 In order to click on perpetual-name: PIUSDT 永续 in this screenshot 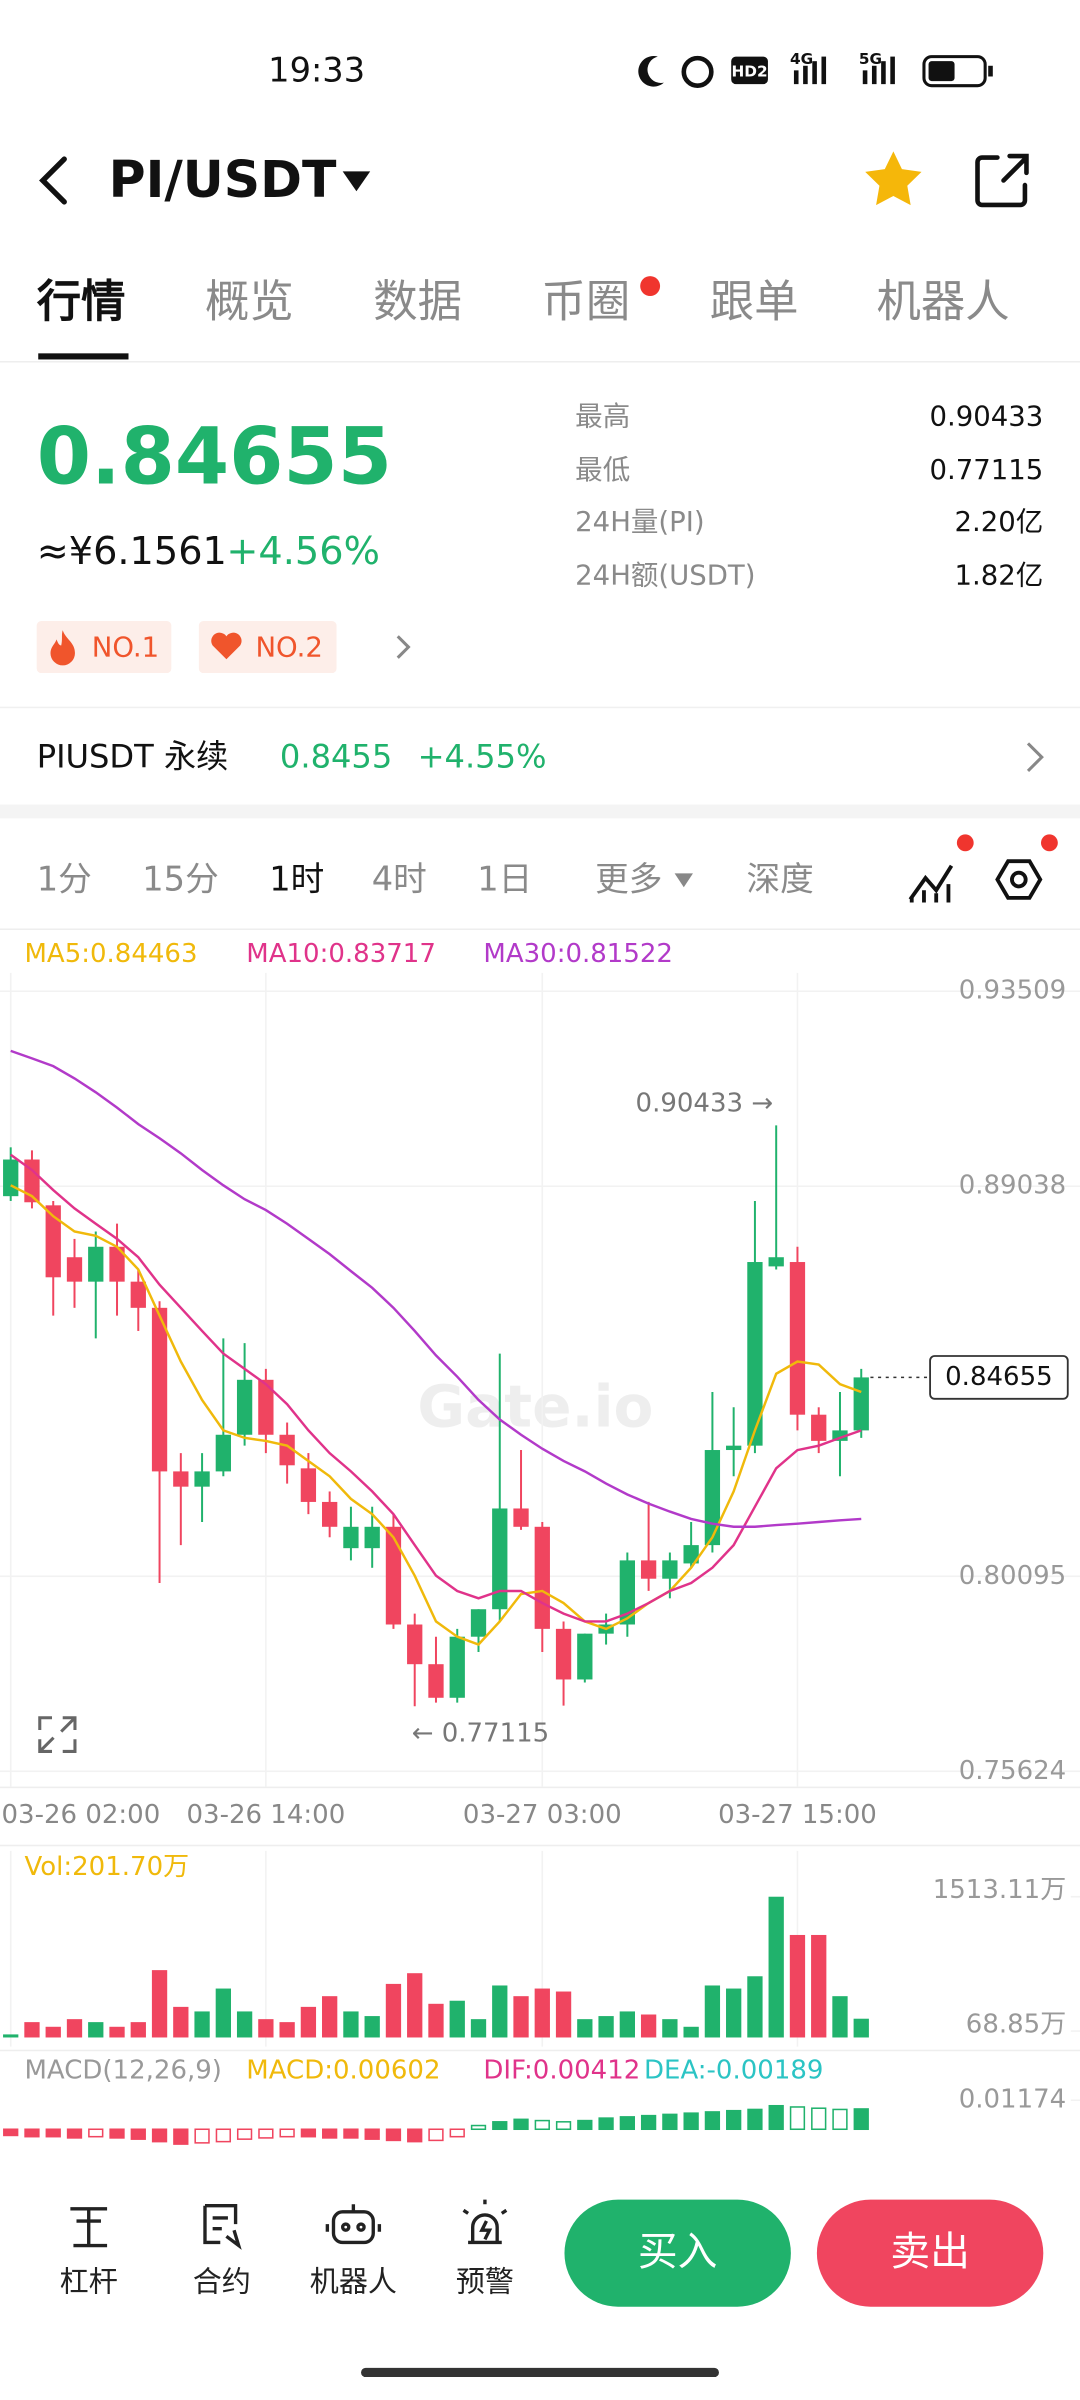, I will do `click(132, 757)`.